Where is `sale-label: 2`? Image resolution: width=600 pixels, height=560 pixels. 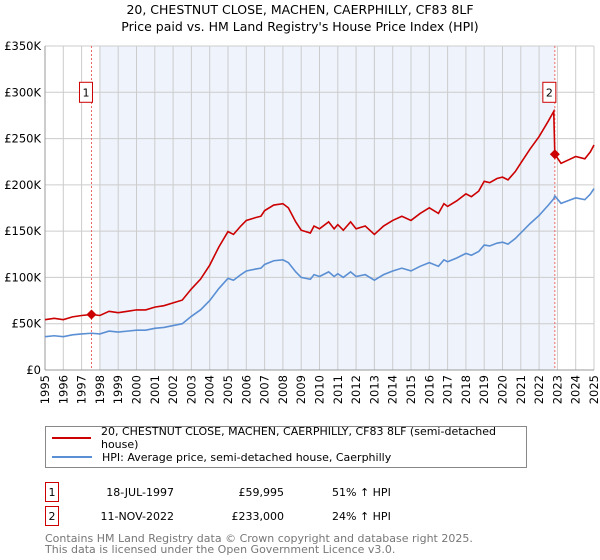 sale-label: 2 is located at coordinates (549, 92).